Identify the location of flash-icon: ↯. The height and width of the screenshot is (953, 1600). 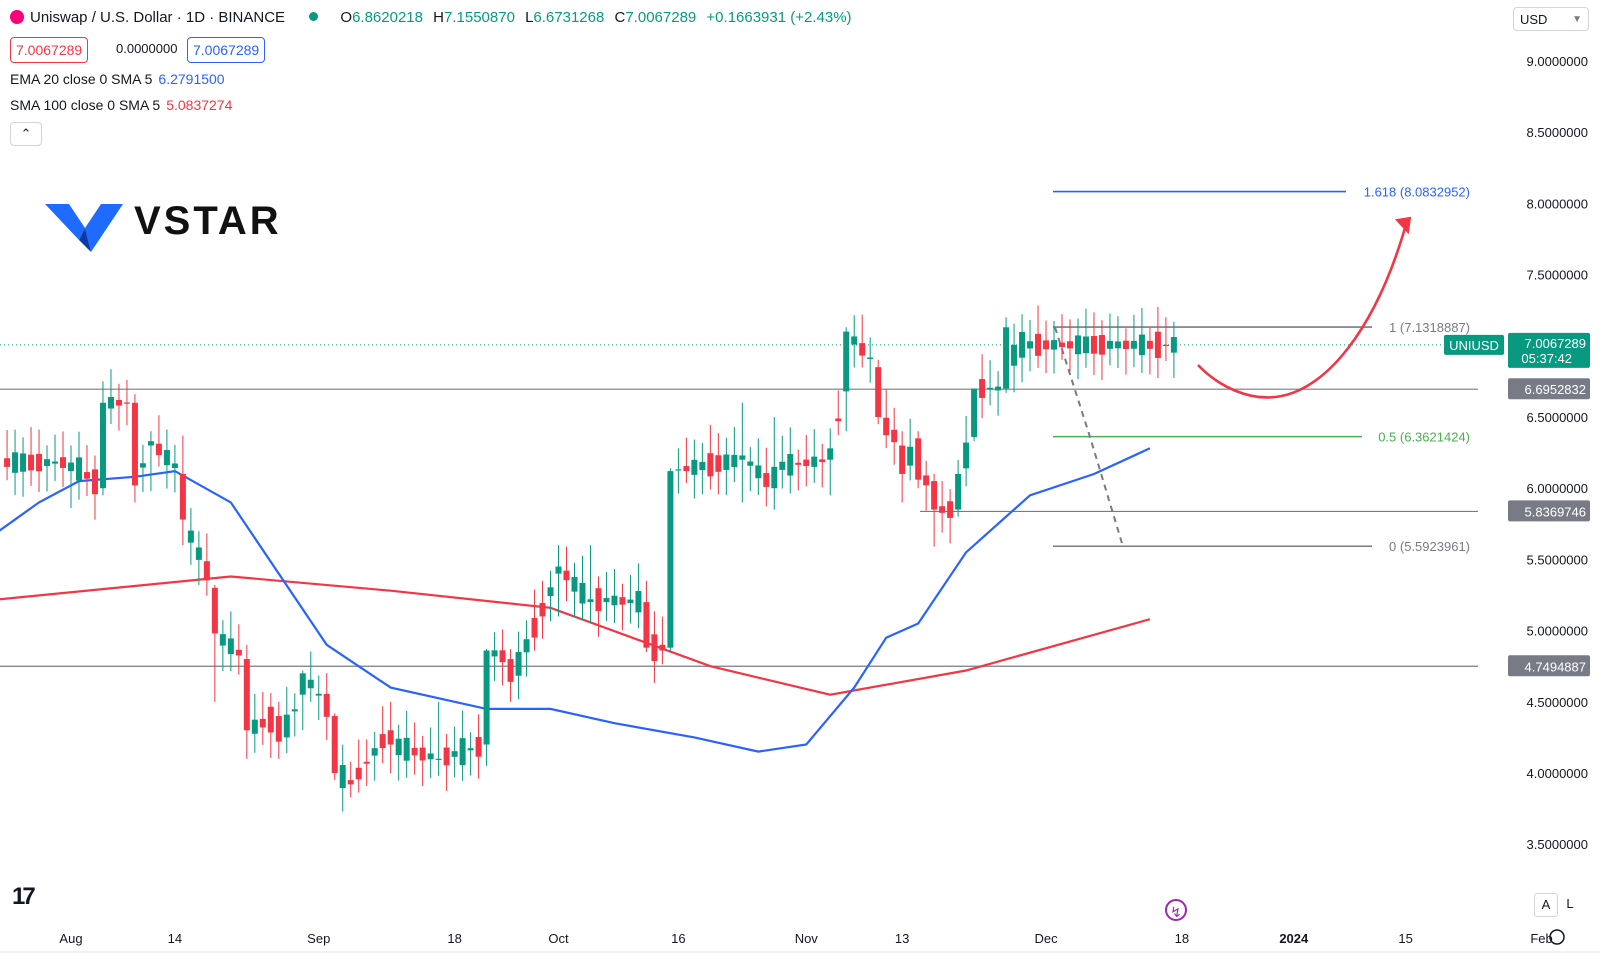
(1176, 910).